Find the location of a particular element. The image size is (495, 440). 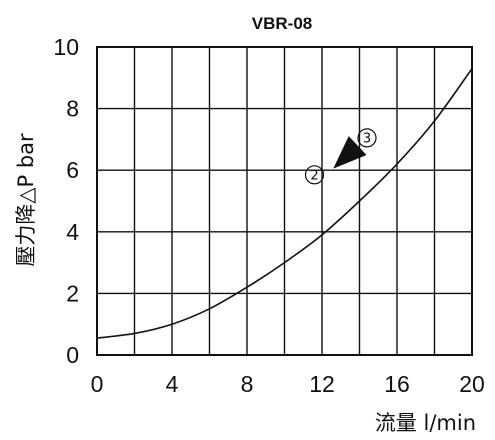

x-tick-label: 8 is located at coordinates (247, 384).